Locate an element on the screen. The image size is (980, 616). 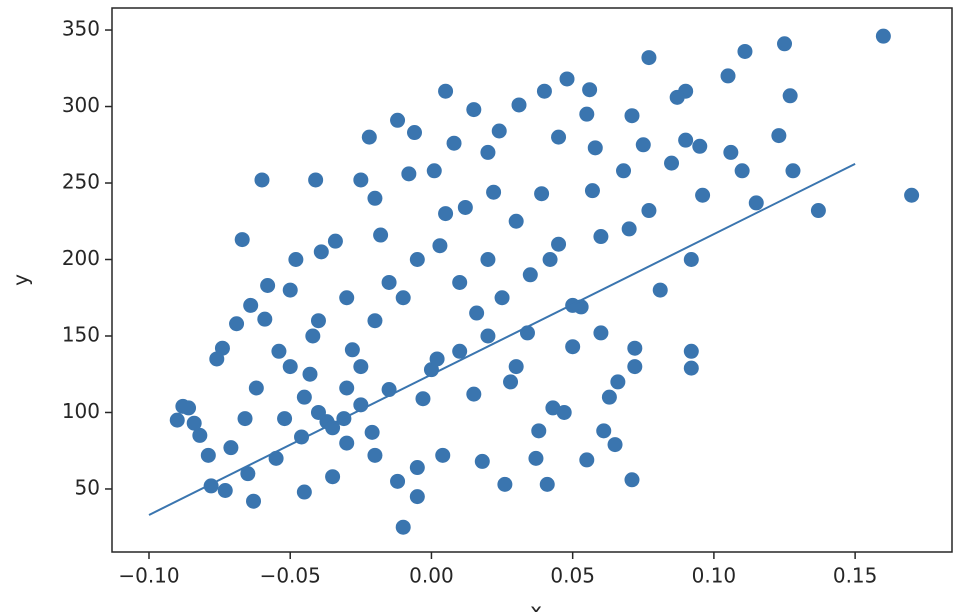
x-tick-label: −0.10 is located at coordinates (148, 576).